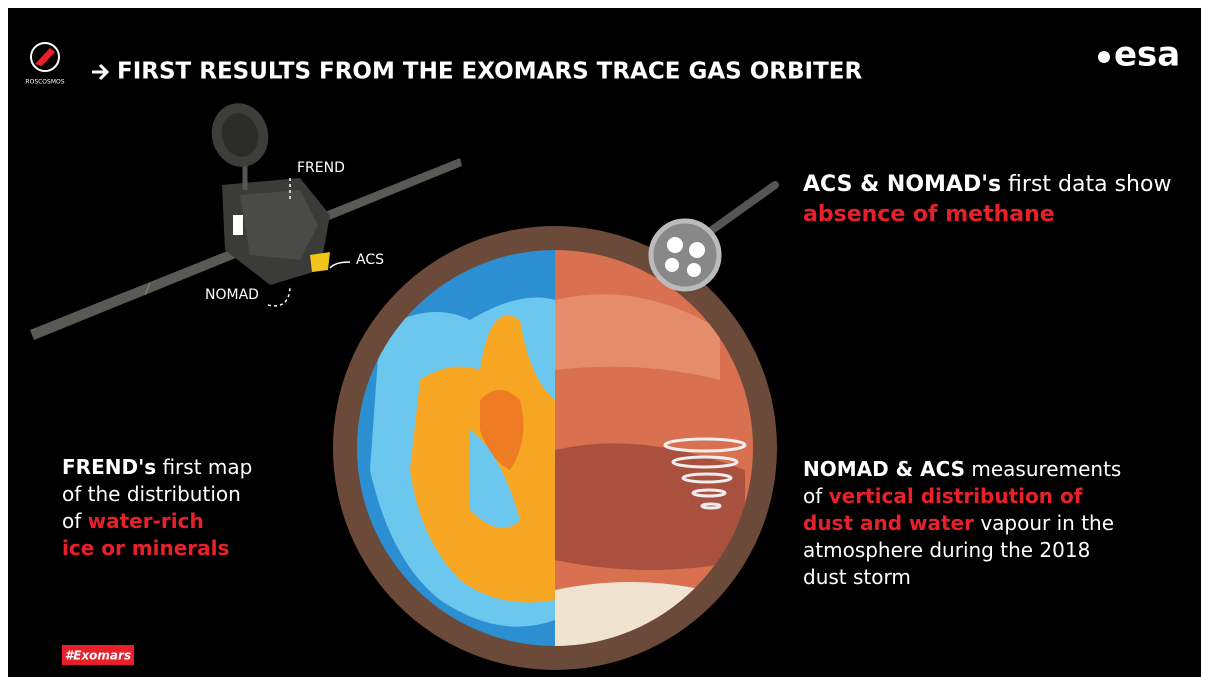 The width and height of the screenshot is (1209, 677). Describe the element at coordinates (902, 184) in the screenshot. I see `text-run: ACS & NOMAD's` at that location.